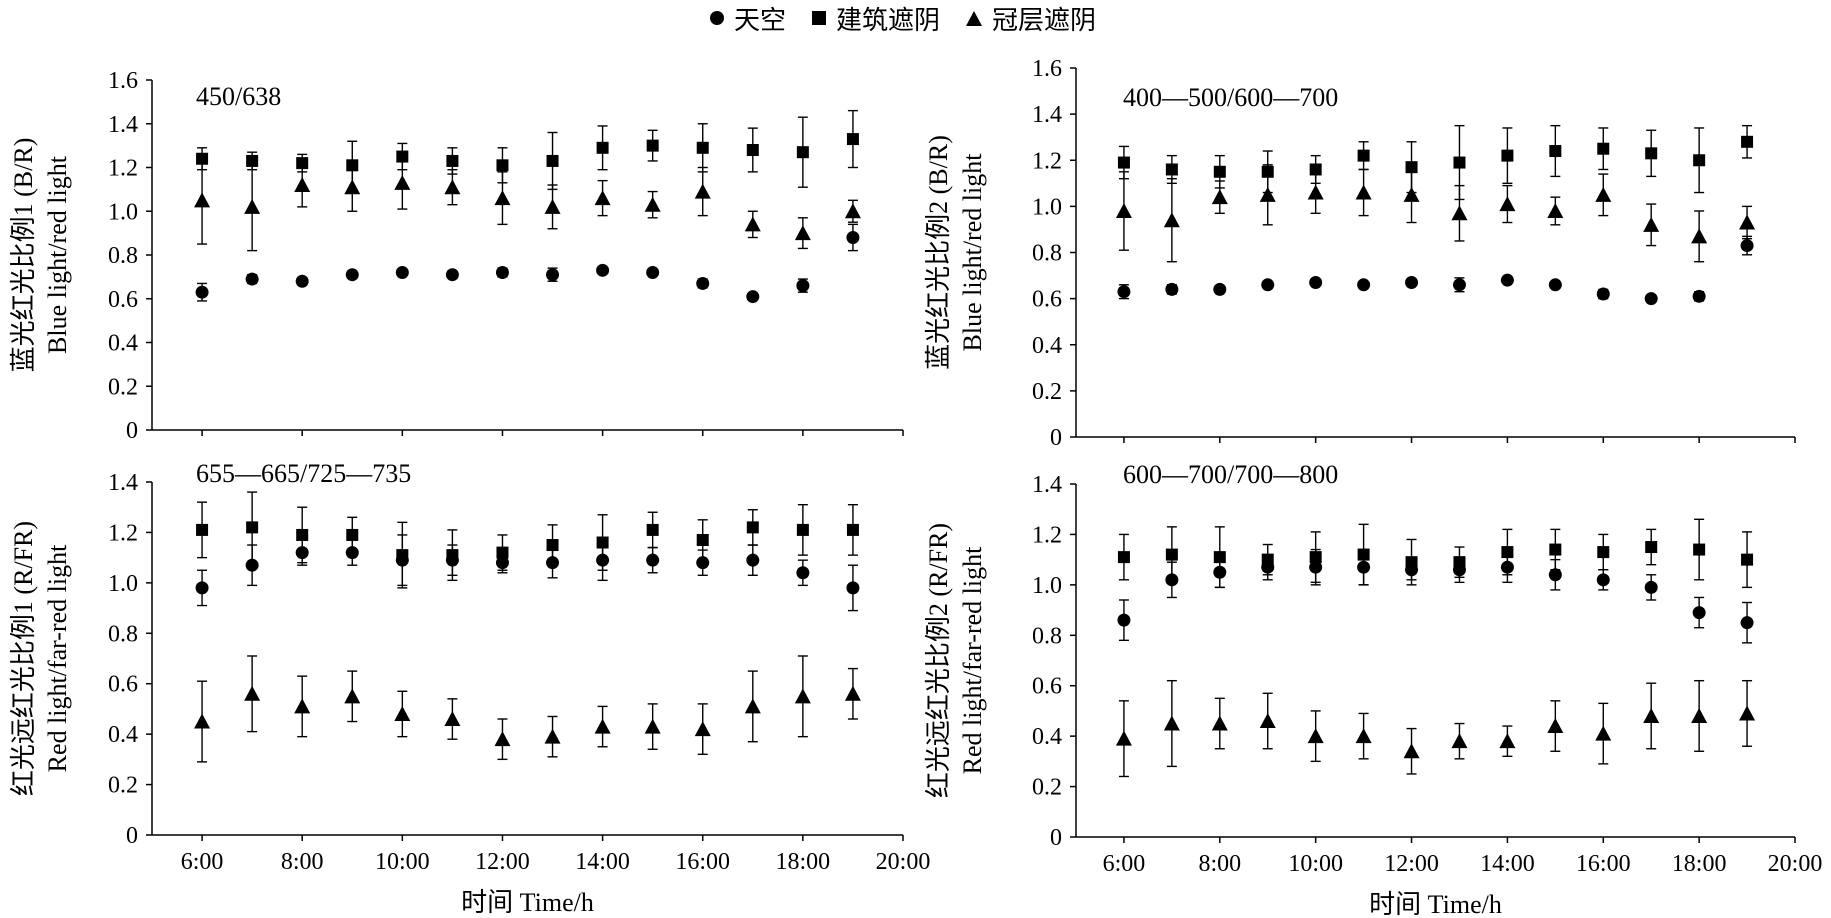 The width and height of the screenshot is (1831, 918). What do you see at coordinates (903, 862) in the screenshot?
I see `x-tick-label: 20:00` at bounding box center [903, 862].